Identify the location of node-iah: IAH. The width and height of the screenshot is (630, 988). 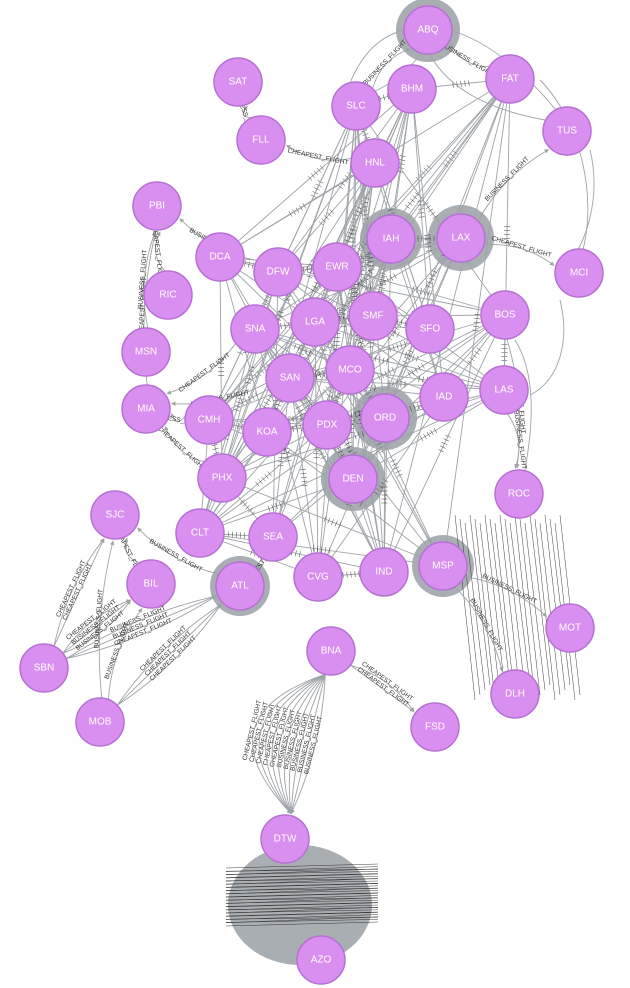
(391, 239).